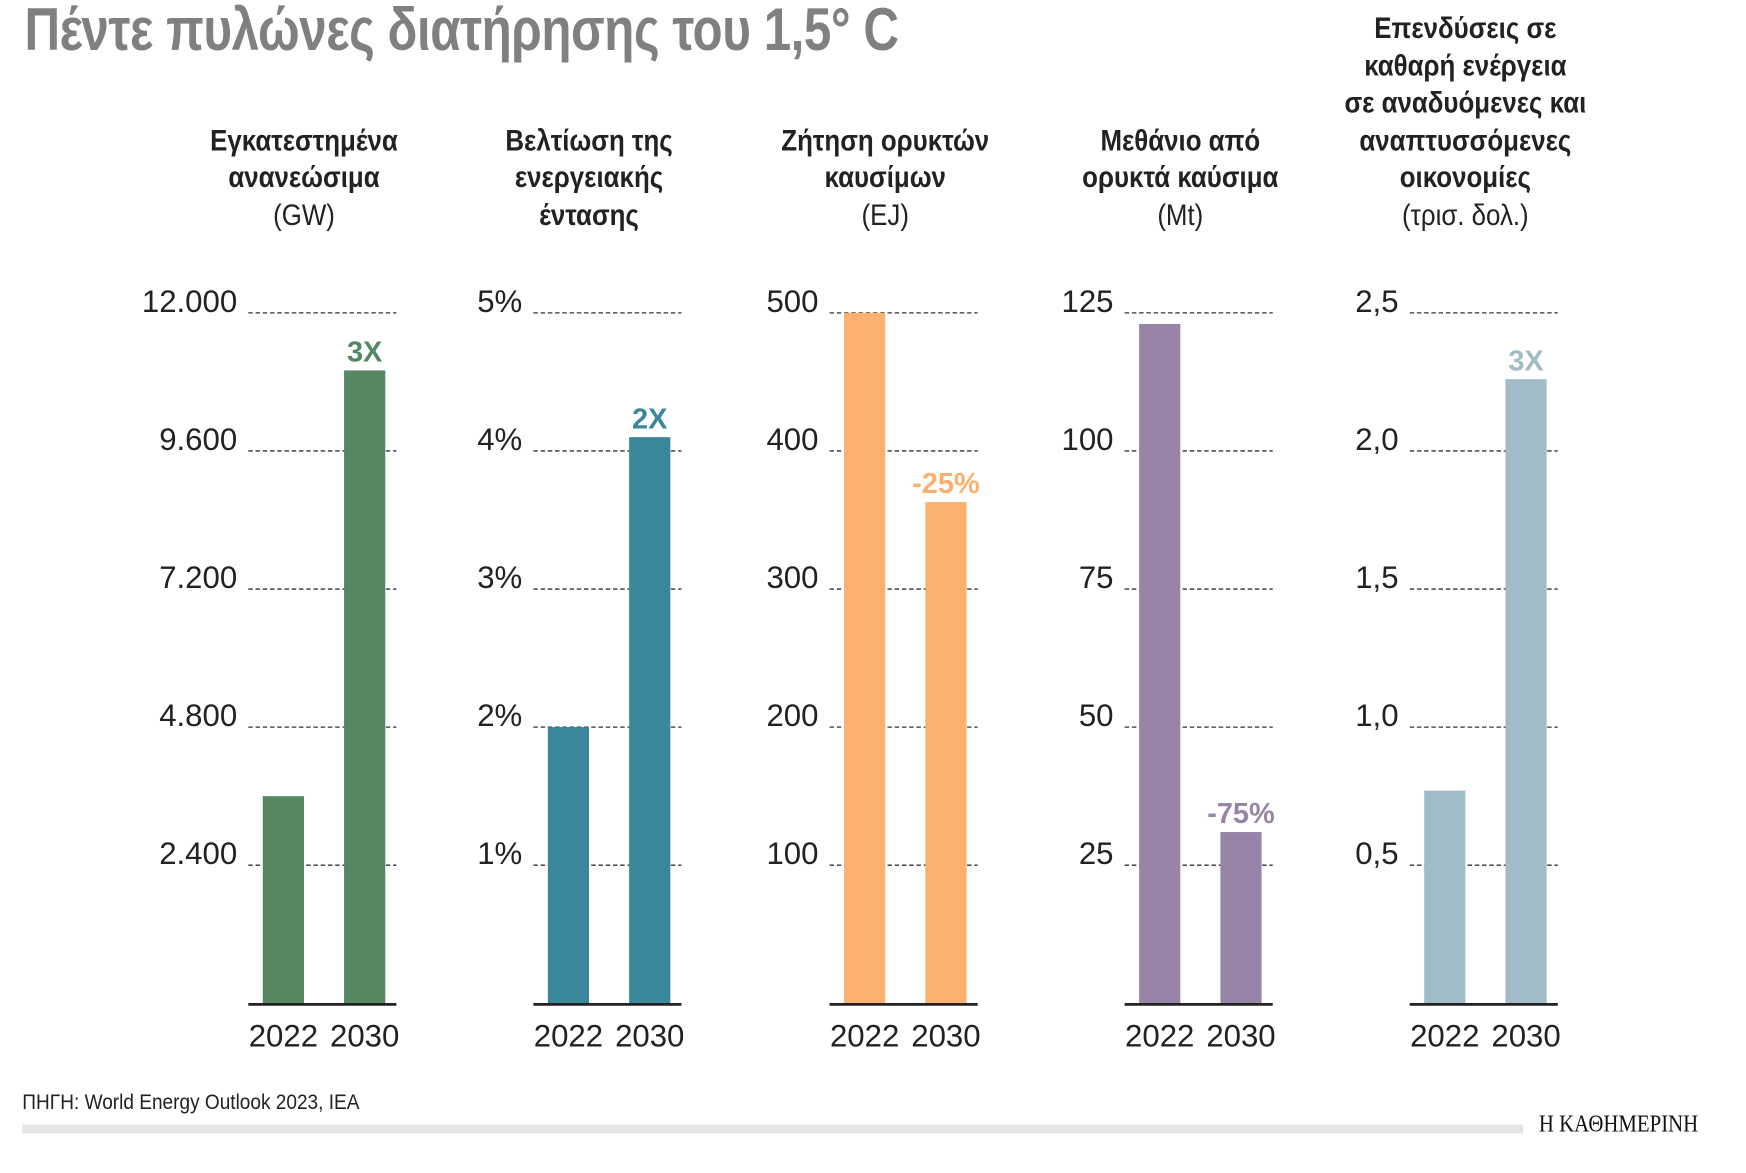 The width and height of the screenshot is (1746, 1173). I want to click on publisher-logo: Η ΚΑΘΗΜΕΡΙΝΗ, so click(1618, 1123).